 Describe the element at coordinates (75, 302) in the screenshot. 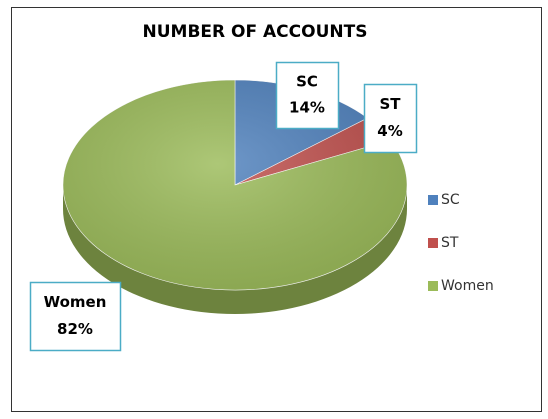

I see `data-label-category: Women` at that location.